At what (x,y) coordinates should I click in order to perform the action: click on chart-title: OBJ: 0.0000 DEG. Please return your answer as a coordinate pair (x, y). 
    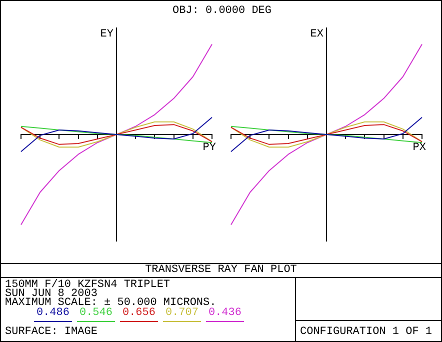
    Looking at the image, I should click on (222, 11).